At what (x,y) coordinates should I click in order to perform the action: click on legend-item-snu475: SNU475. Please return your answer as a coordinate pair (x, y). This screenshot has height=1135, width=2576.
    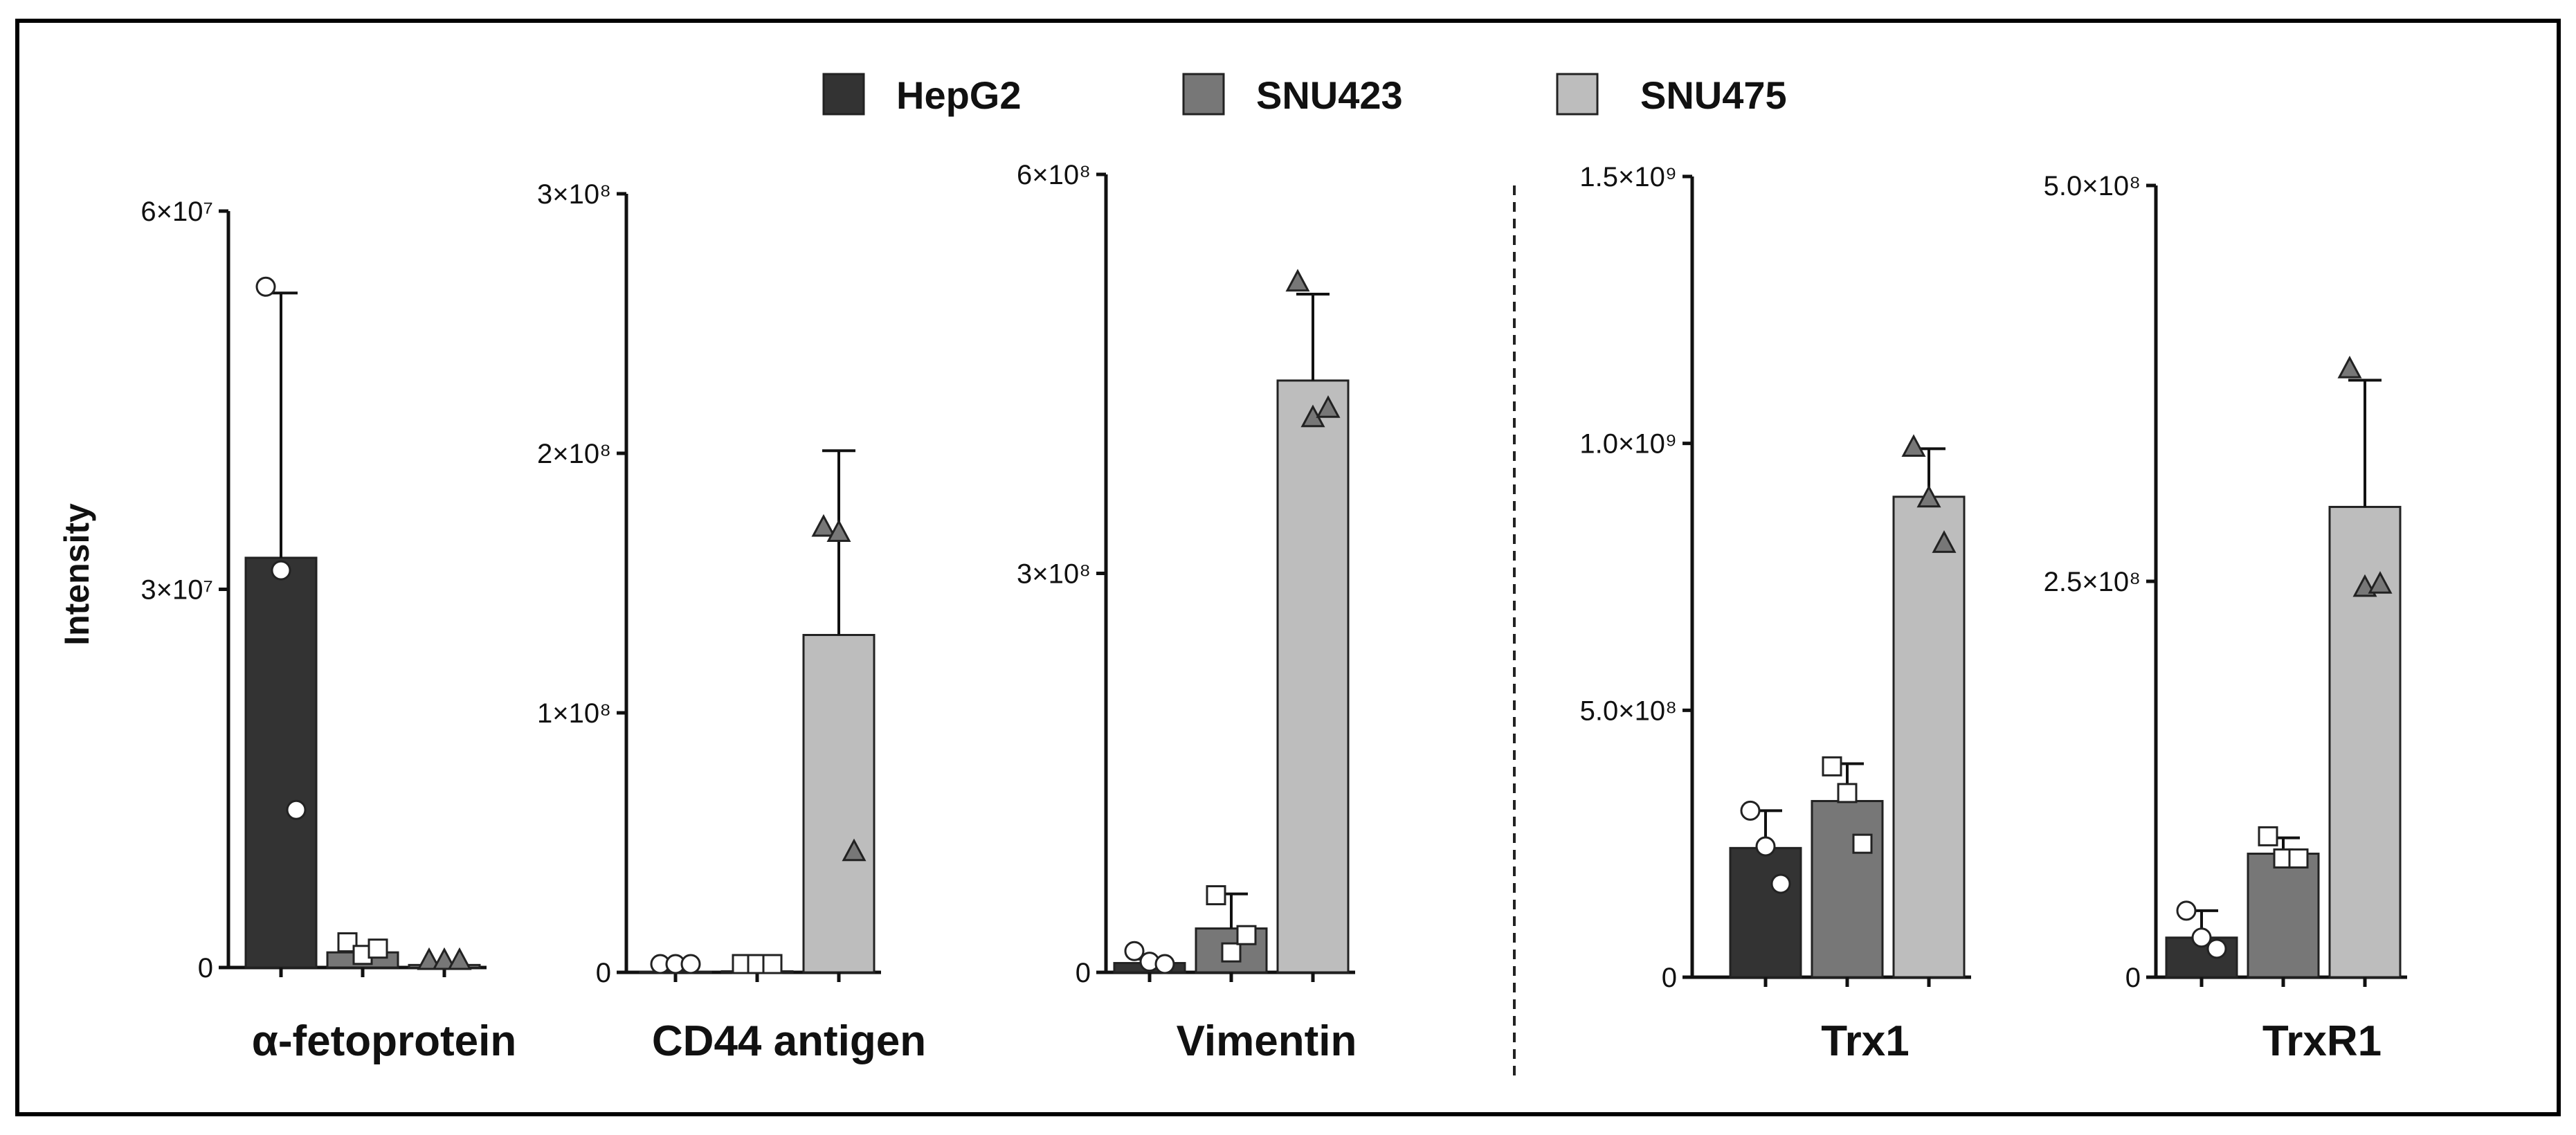
    Looking at the image, I should click on (1671, 95).